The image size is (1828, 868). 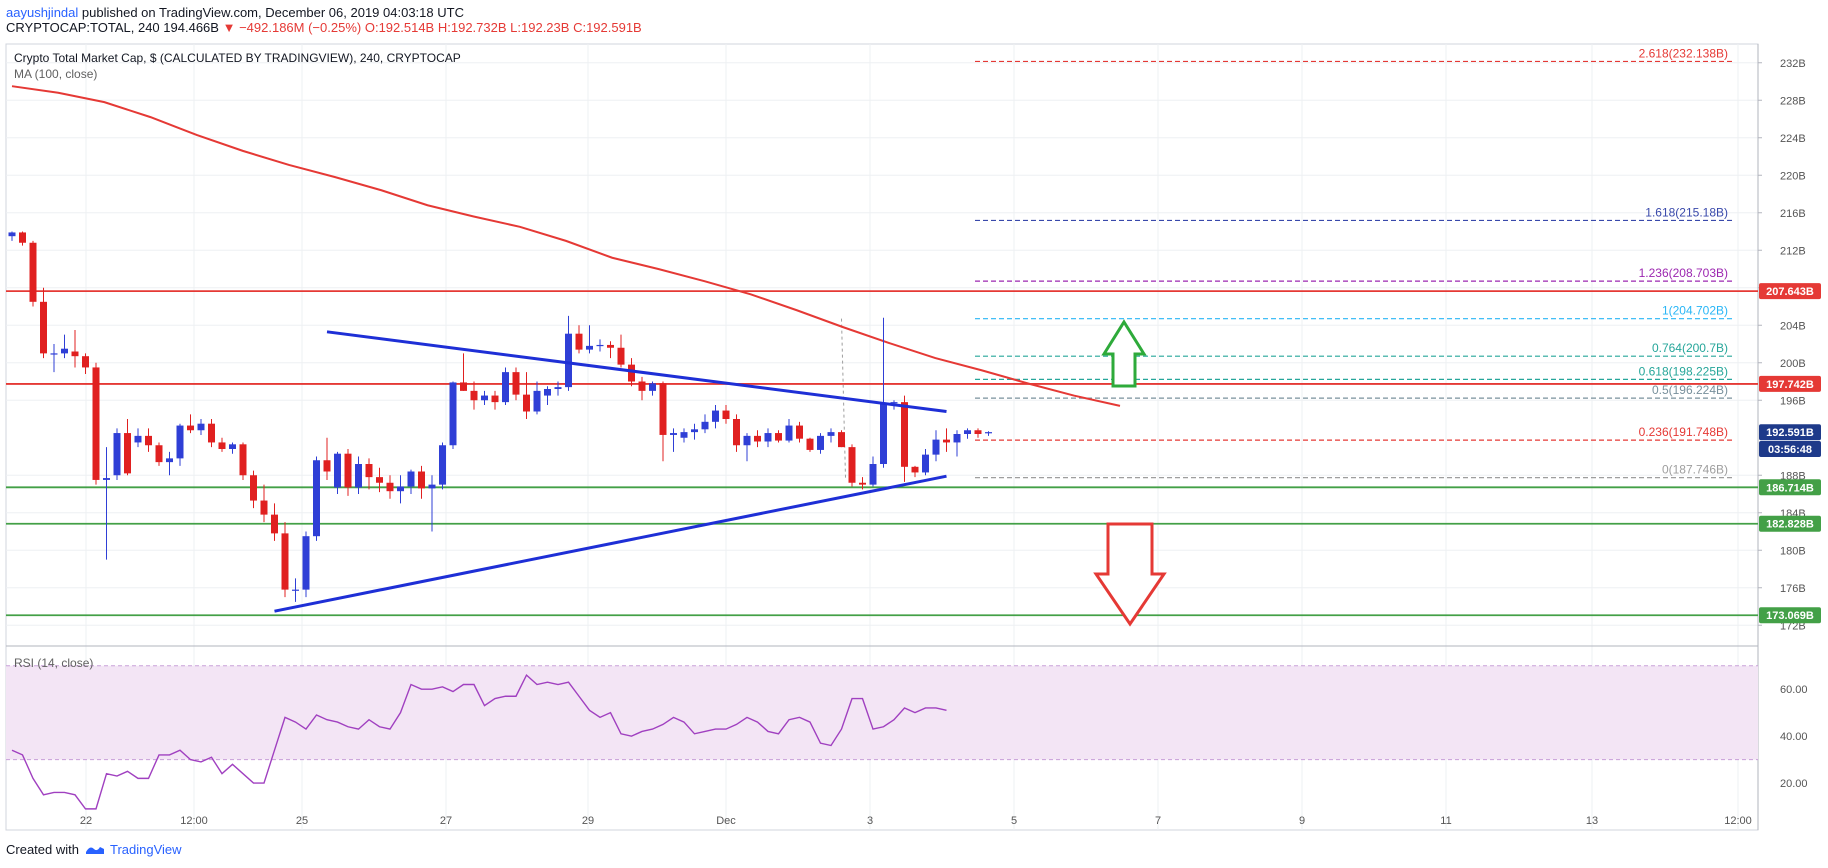 I want to click on close-value: C:192.591B, so click(x=607, y=27).